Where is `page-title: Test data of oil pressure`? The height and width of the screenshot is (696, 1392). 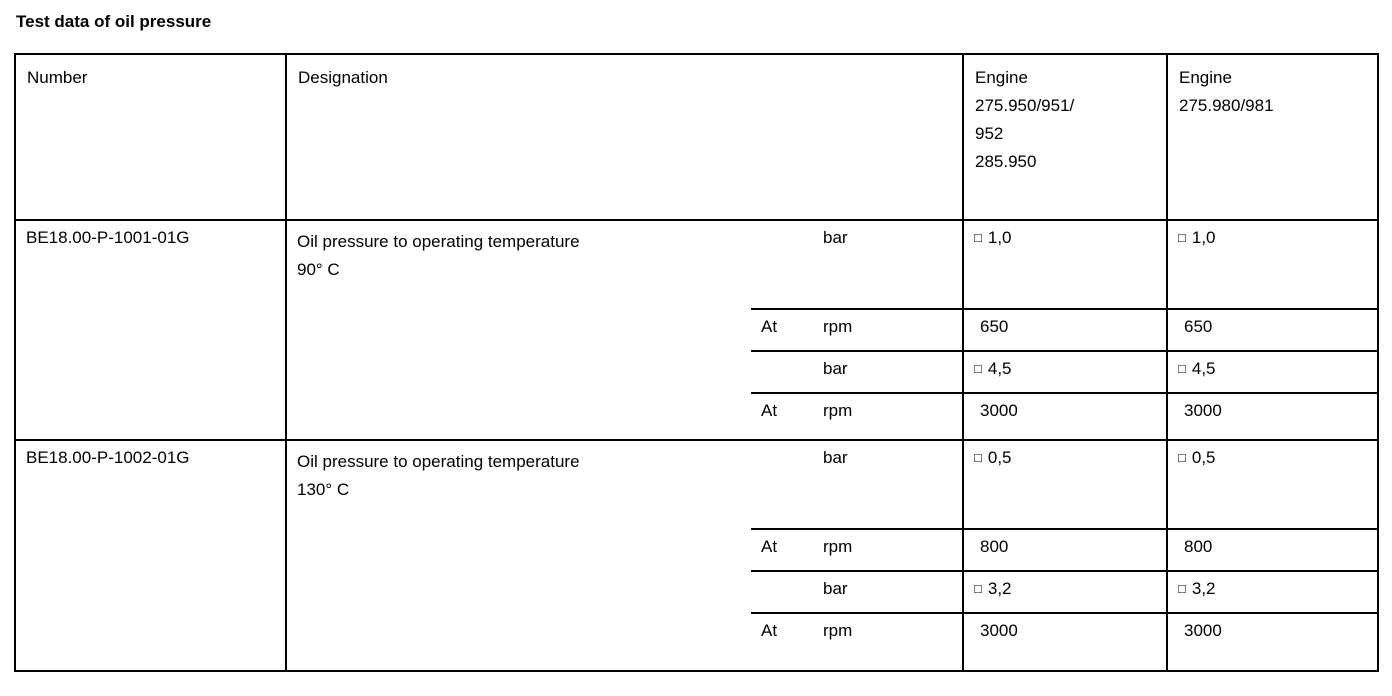
page-title: Test data of oil pressure is located at coordinates (114, 21).